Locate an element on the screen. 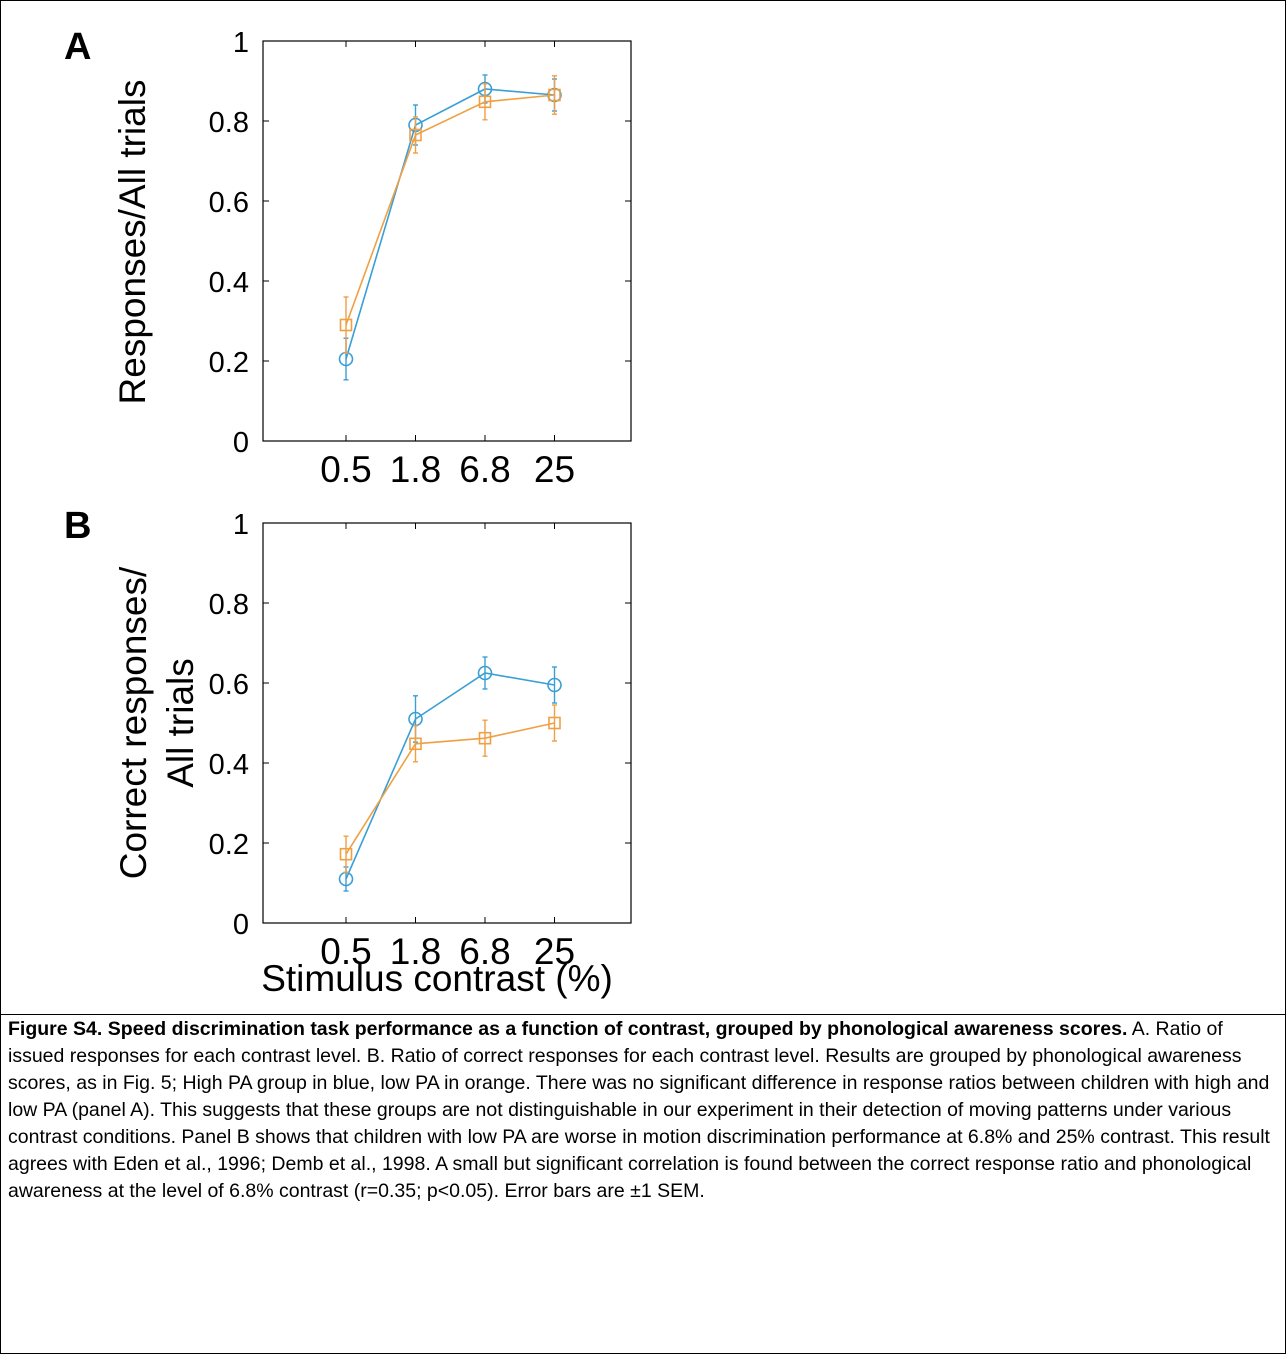 This screenshot has height=1354, width=1287. panel-a-plot: 0 0.2 0.4 0.6 0.8 1 0.5 1.8 6.8 25 is located at coordinates (420, 258).